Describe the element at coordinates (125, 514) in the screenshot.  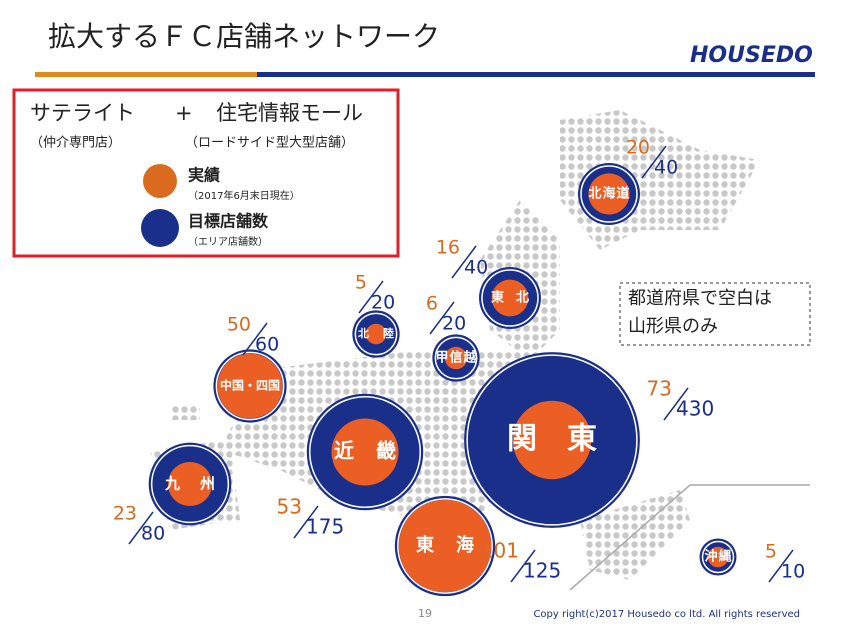
I see `actual-label: 23` at that location.